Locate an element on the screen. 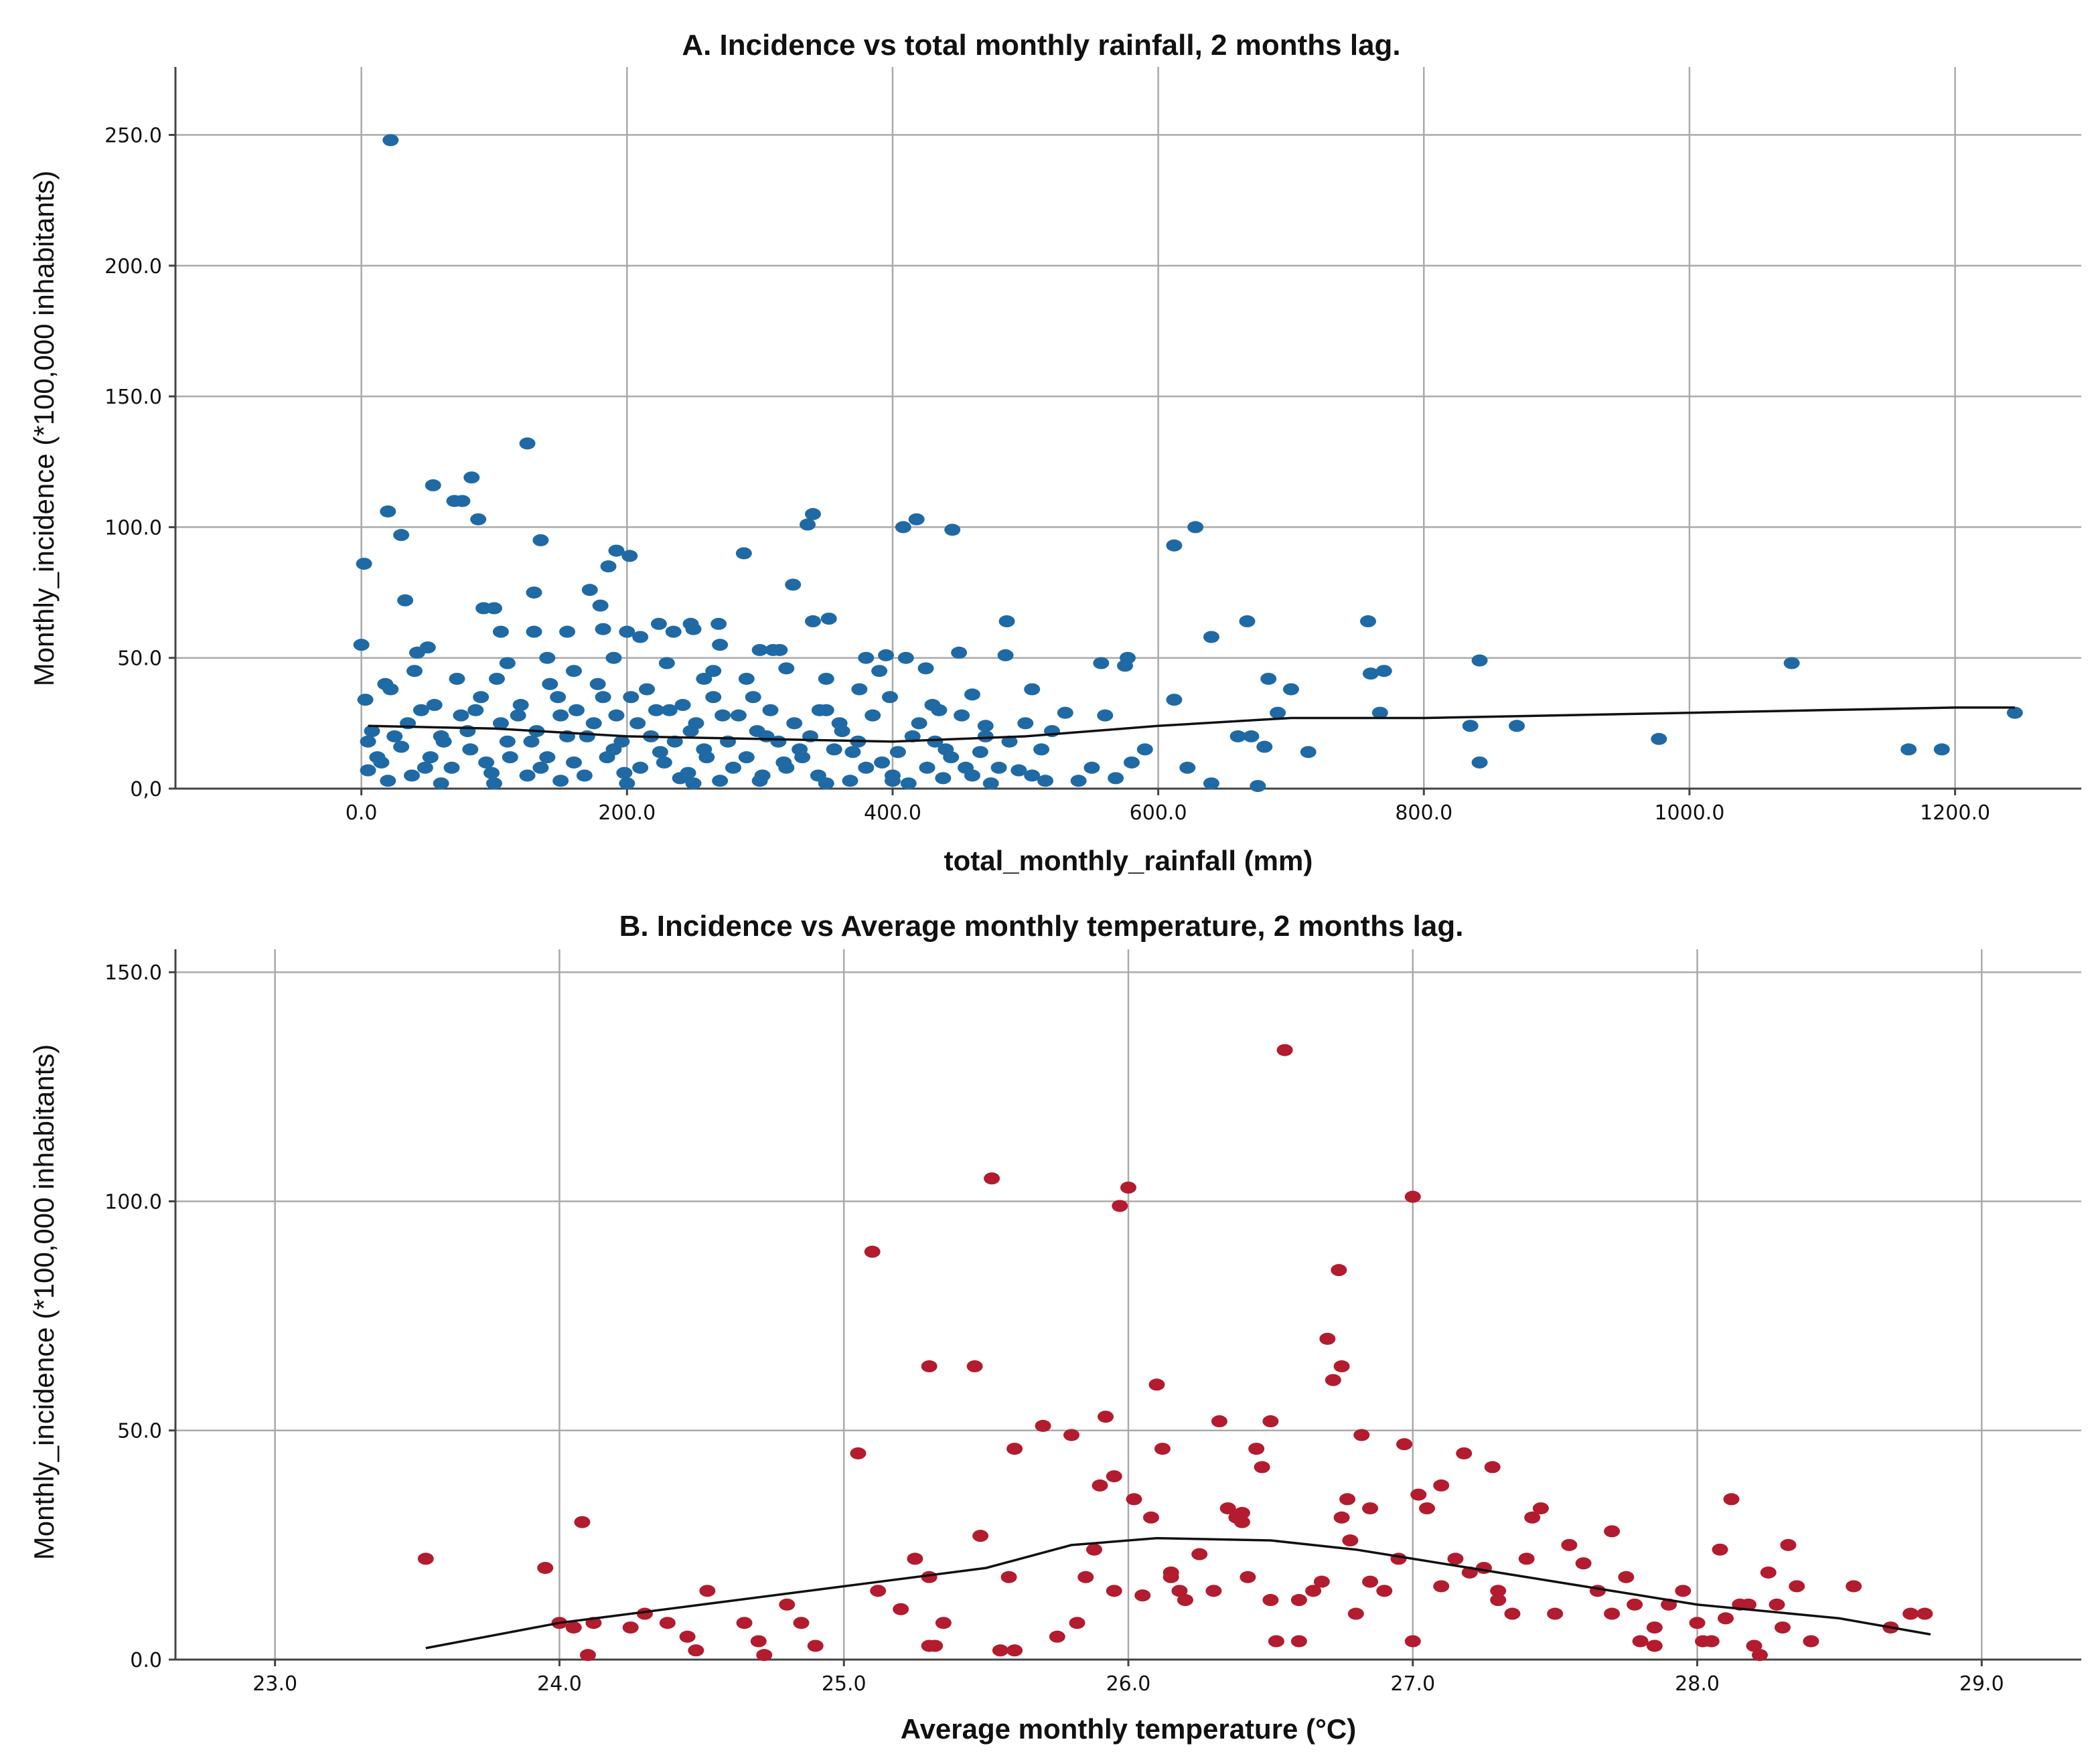  x-tick-label: 800.0 is located at coordinates (1423, 813).